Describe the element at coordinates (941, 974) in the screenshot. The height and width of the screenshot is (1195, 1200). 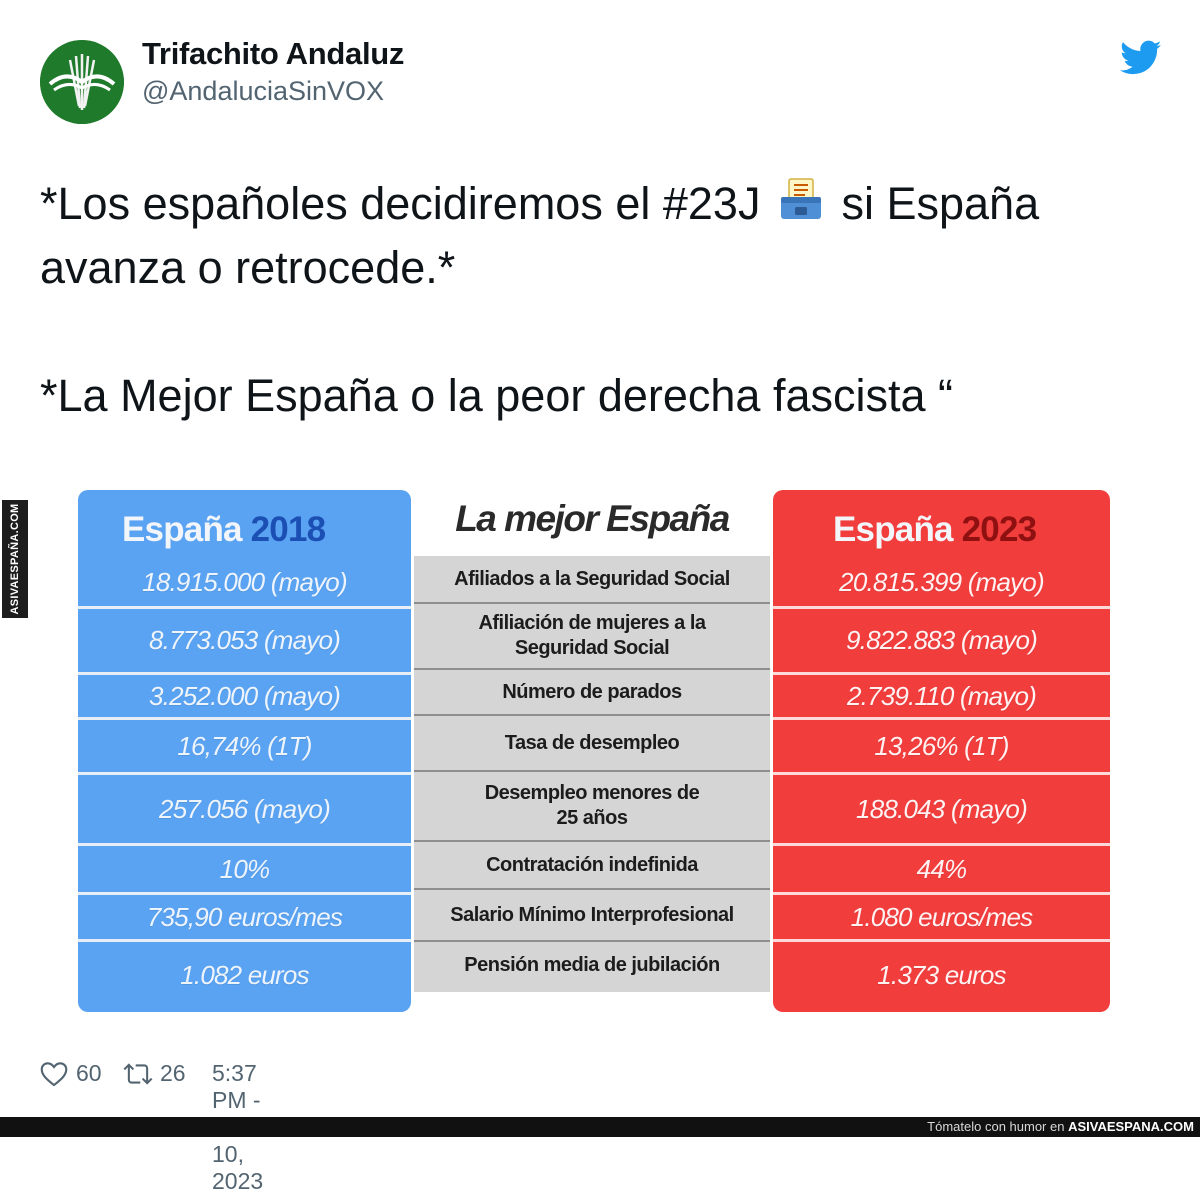
I see `value-2023: 1.373 euros` at that location.